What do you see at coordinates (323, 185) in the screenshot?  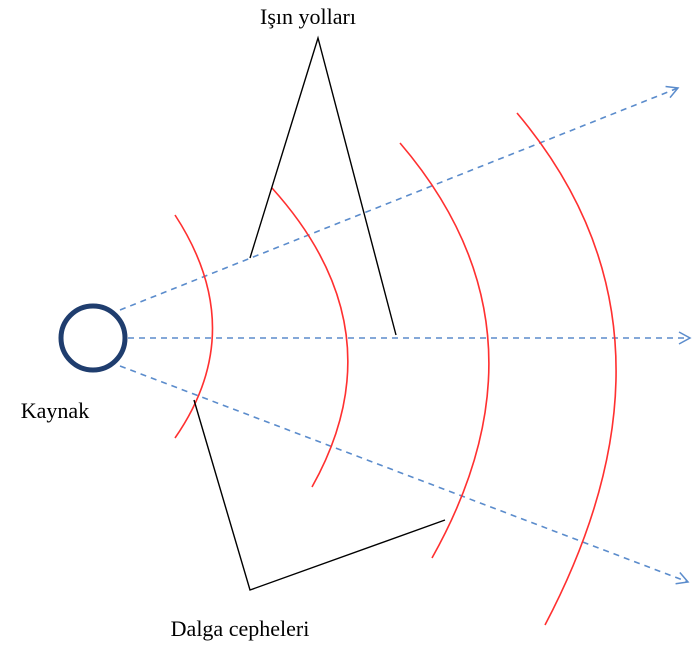 I see `rays-callout` at bounding box center [323, 185].